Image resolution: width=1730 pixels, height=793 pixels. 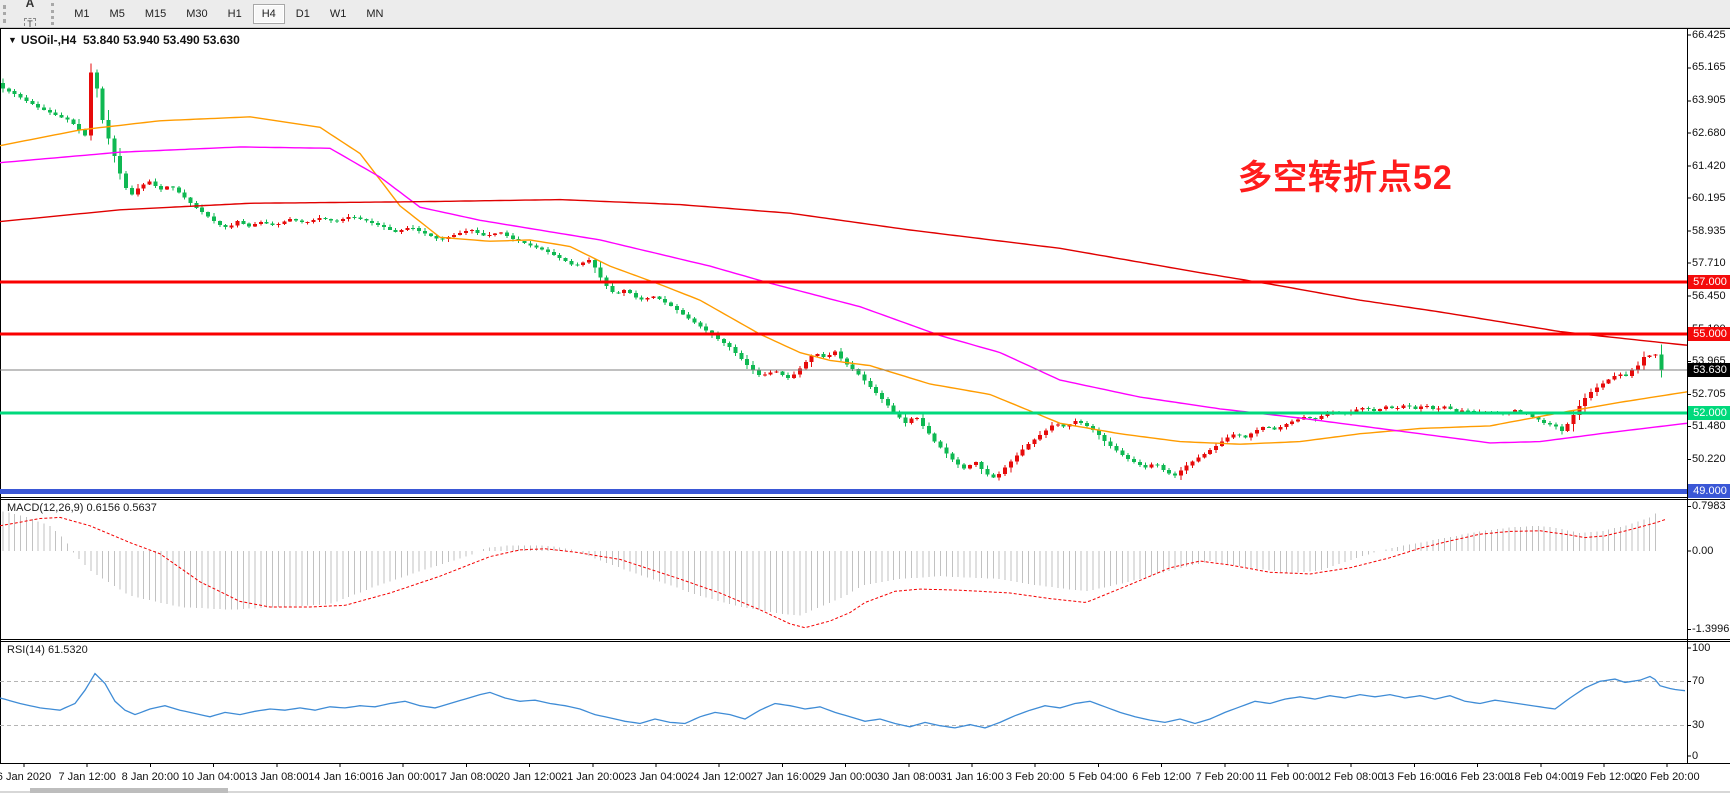 I want to click on time-axis-label: 8 Jan 20:00, so click(x=150, y=777).